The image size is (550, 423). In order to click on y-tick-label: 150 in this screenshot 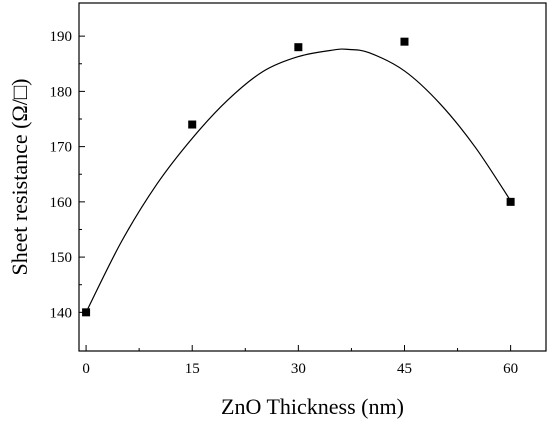, I will do `click(61, 258)`.